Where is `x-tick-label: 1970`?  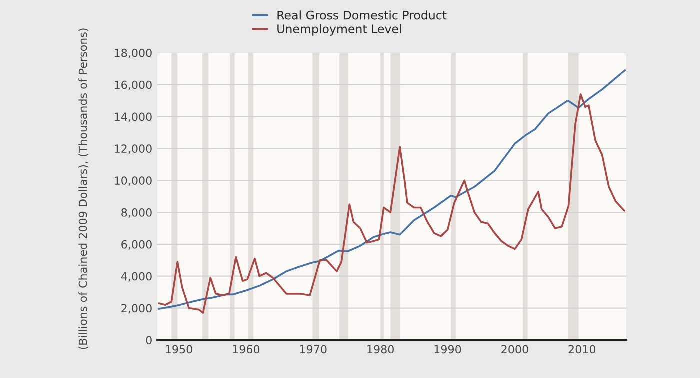
x-tick-label: 1970 is located at coordinates (313, 349).